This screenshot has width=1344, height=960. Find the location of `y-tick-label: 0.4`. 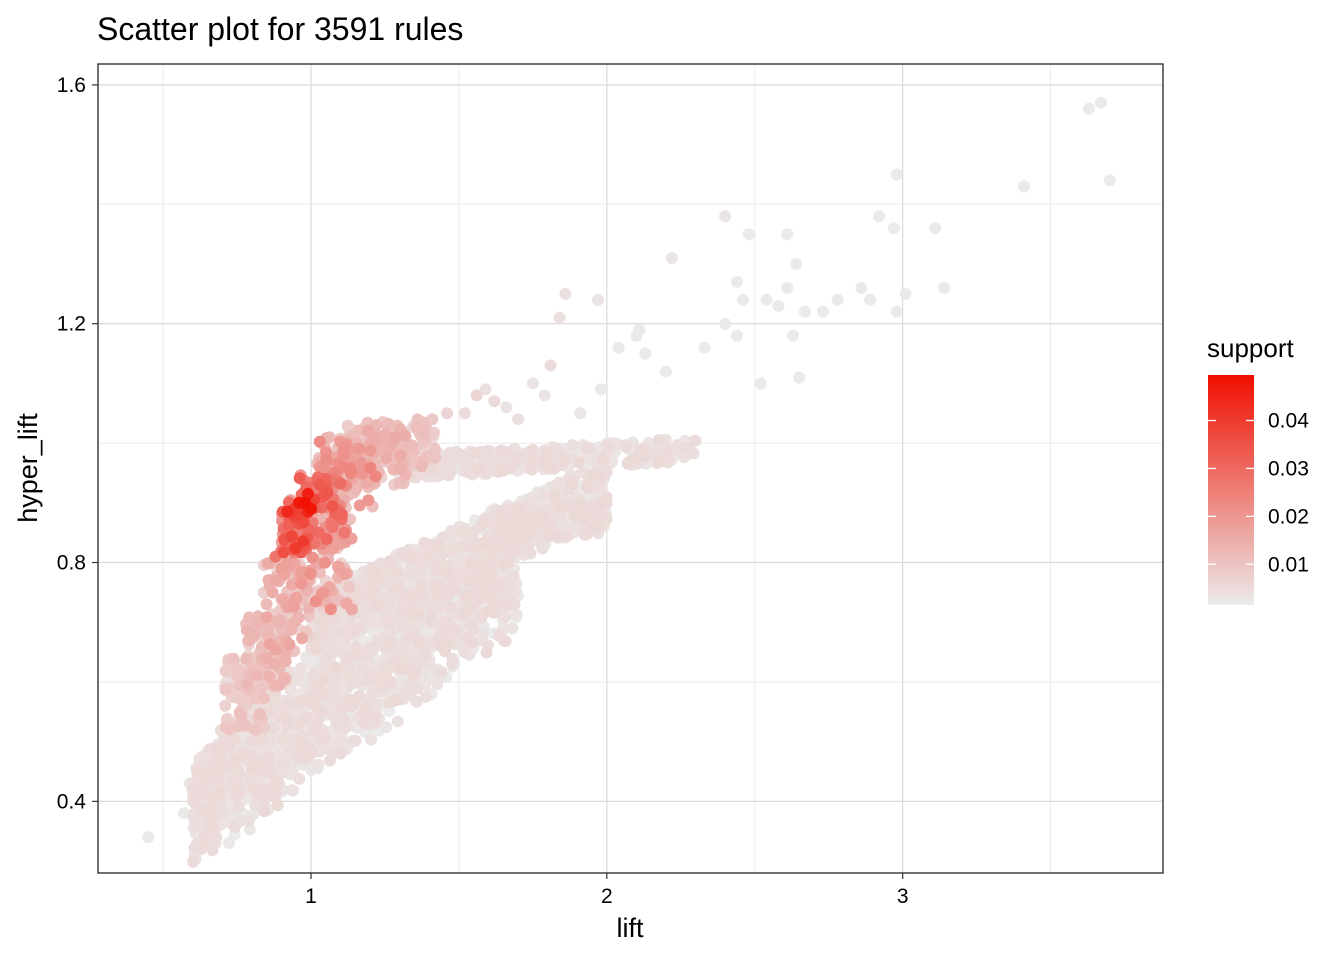

y-tick-label: 0.4 is located at coordinates (72, 801).